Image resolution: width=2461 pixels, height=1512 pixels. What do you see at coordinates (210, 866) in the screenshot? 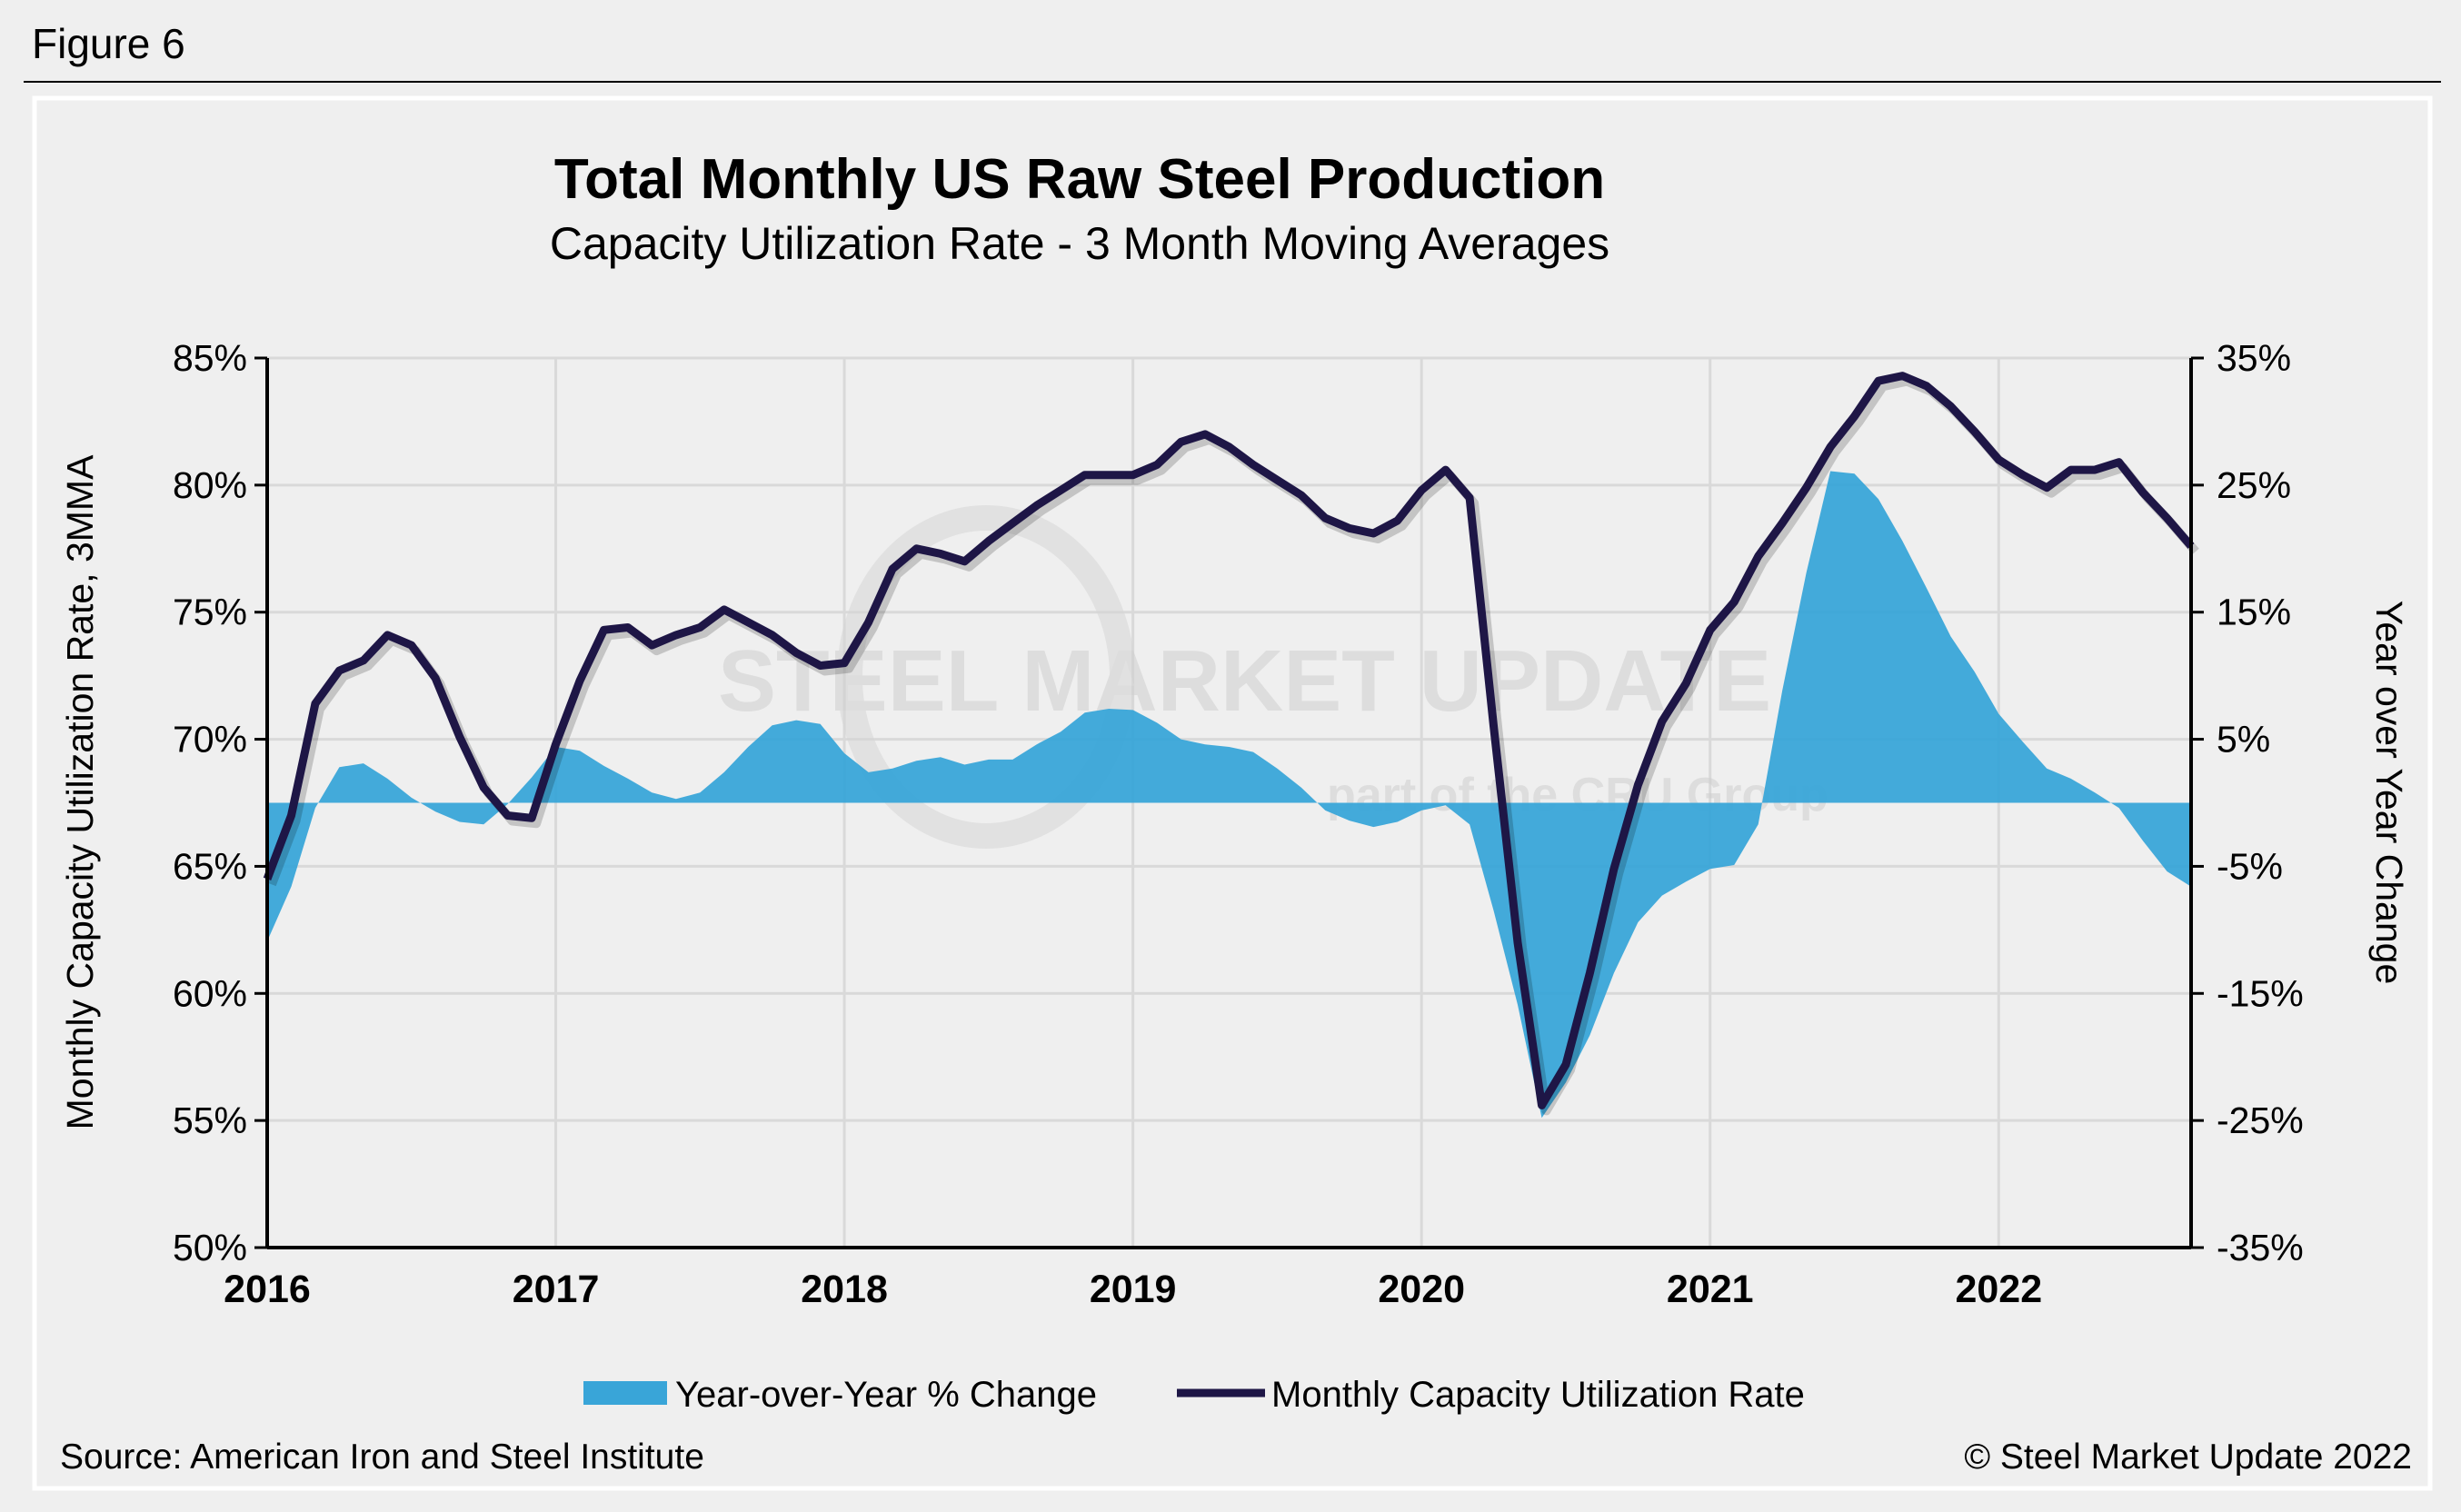
I see `y-left-tick-label: 65%` at bounding box center [210, 866].